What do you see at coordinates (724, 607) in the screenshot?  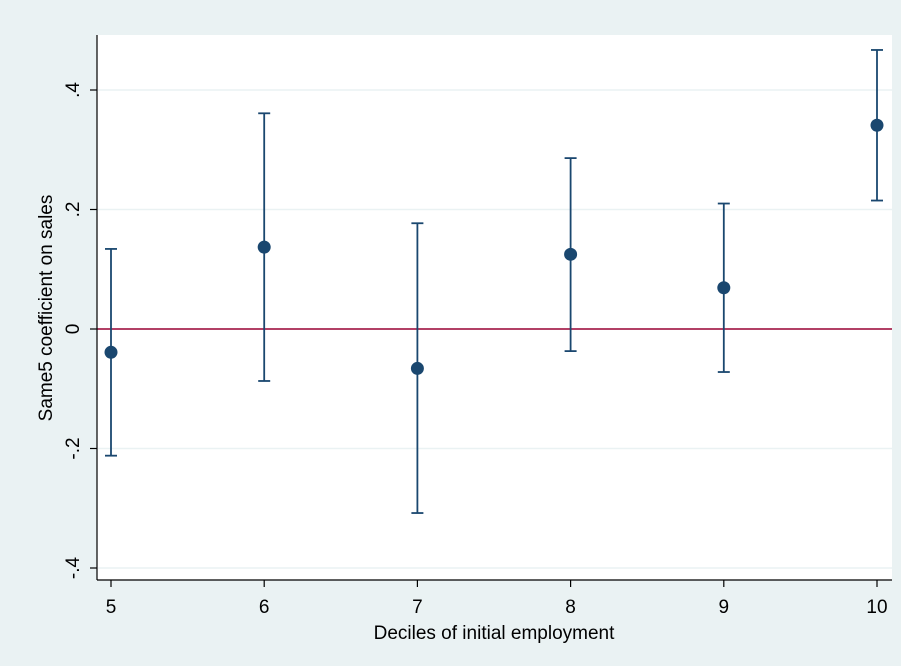 I see `x-tick-label: 9` at bounding box center [724, 607].